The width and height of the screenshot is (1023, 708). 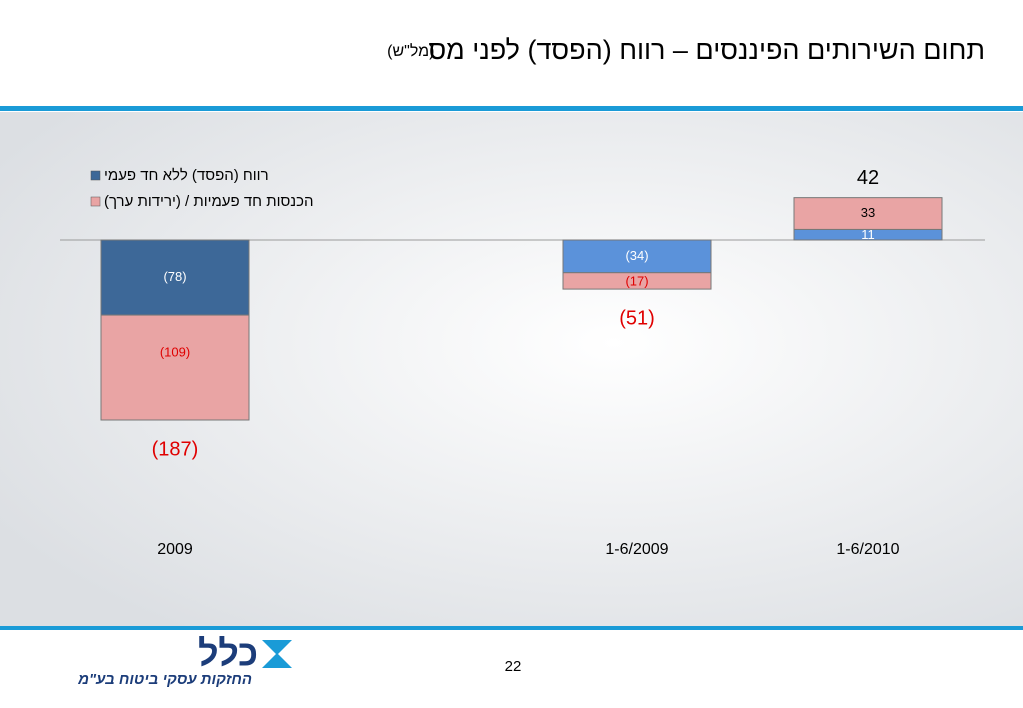 What do you see at coordinates (868, 234) in the screenshot?
I see `data-label: 11` at bounding box center [868, 234].